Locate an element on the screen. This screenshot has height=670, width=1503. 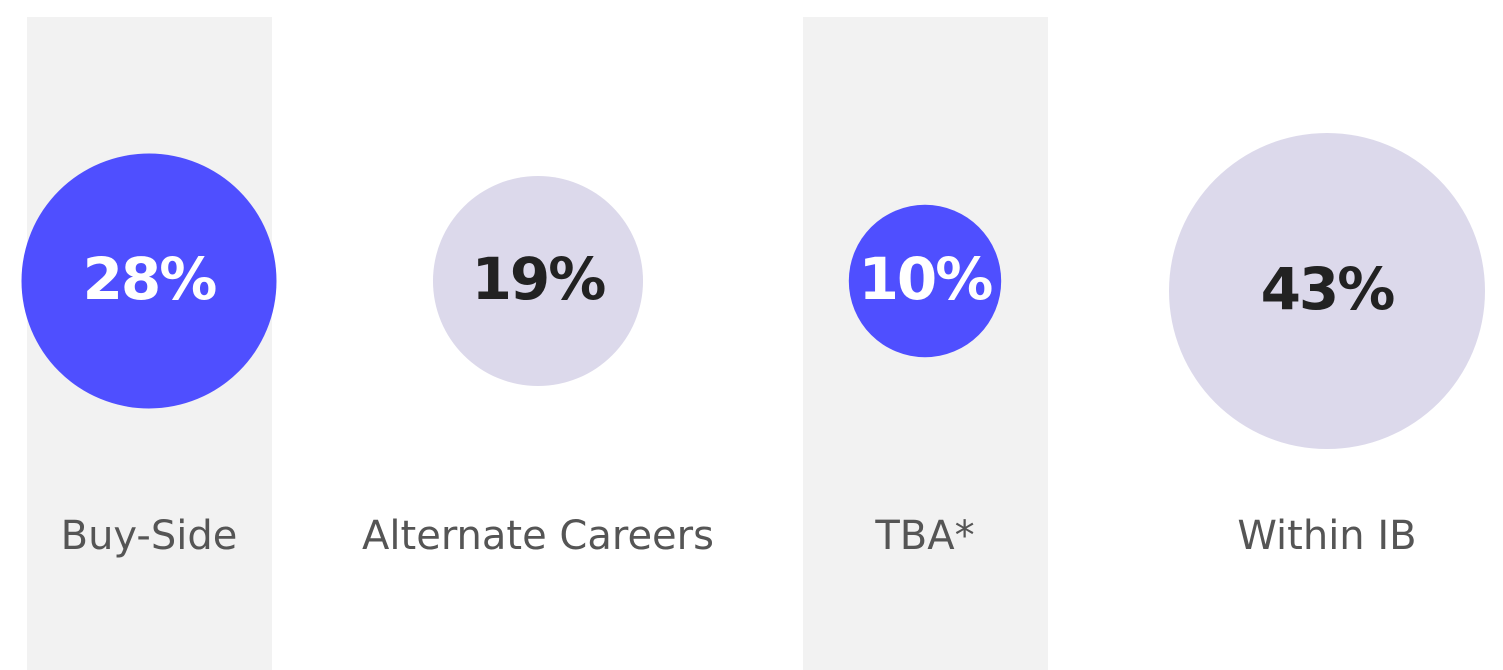
value-label: 19% is located at coordinates (539, 279).